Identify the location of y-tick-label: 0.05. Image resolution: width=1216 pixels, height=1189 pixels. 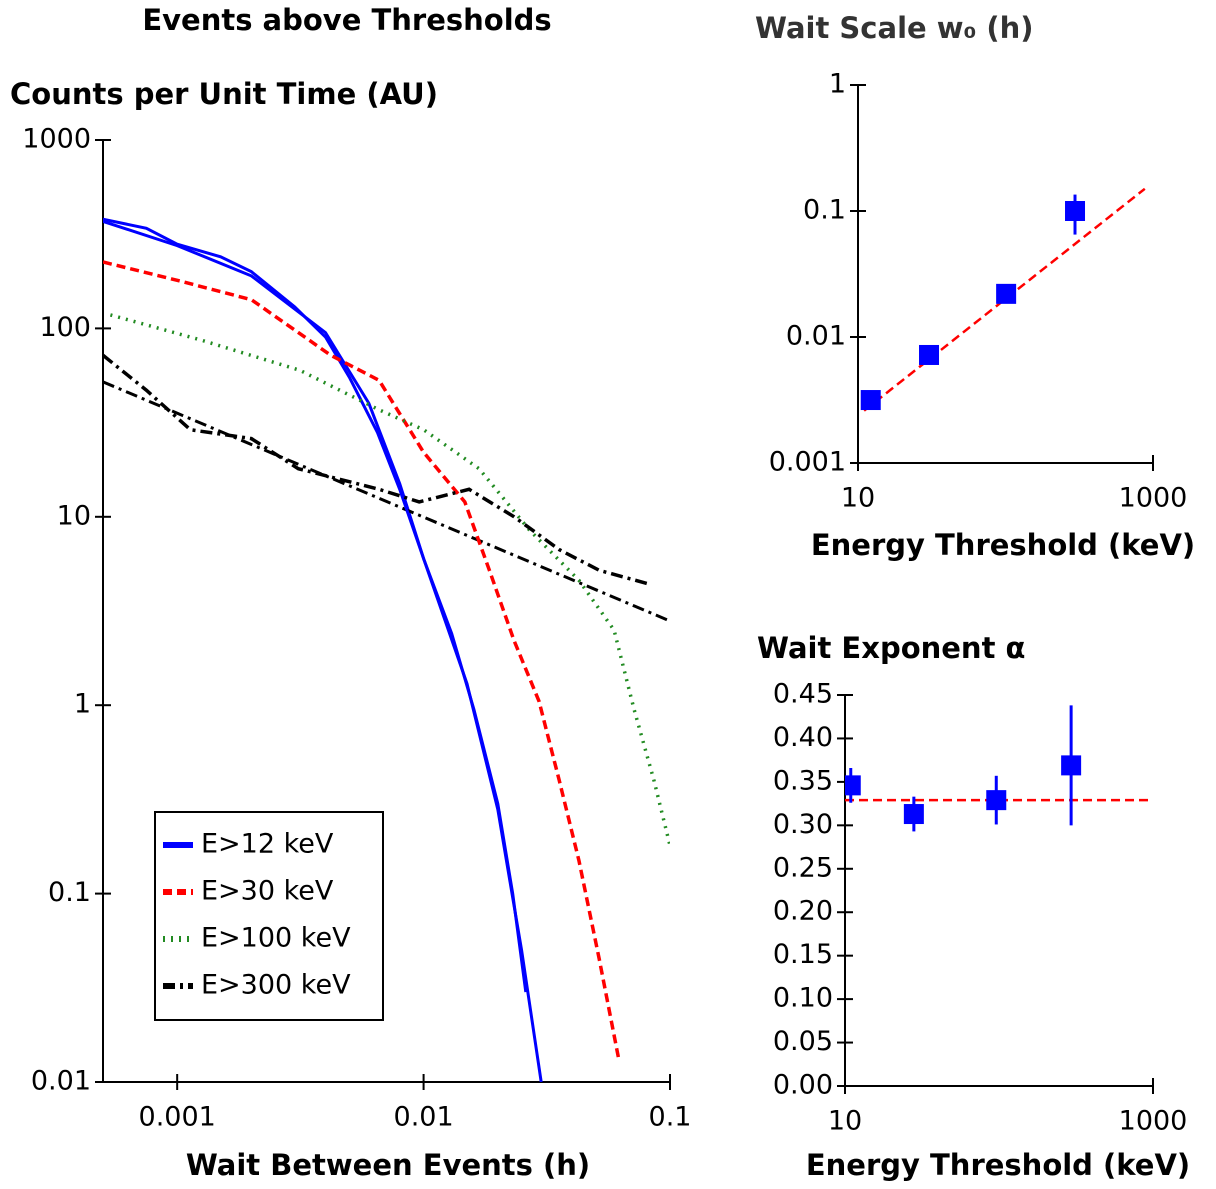
(803, 1041).